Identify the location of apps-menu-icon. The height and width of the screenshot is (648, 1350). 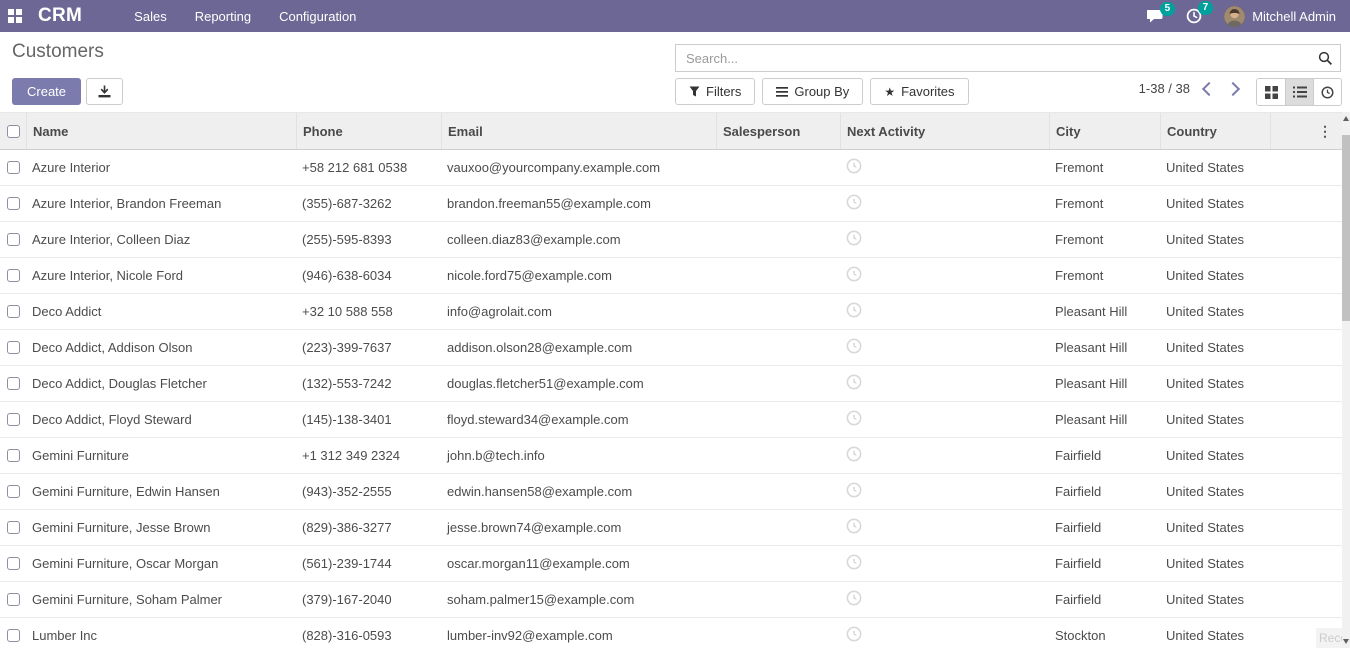
(15, 16).